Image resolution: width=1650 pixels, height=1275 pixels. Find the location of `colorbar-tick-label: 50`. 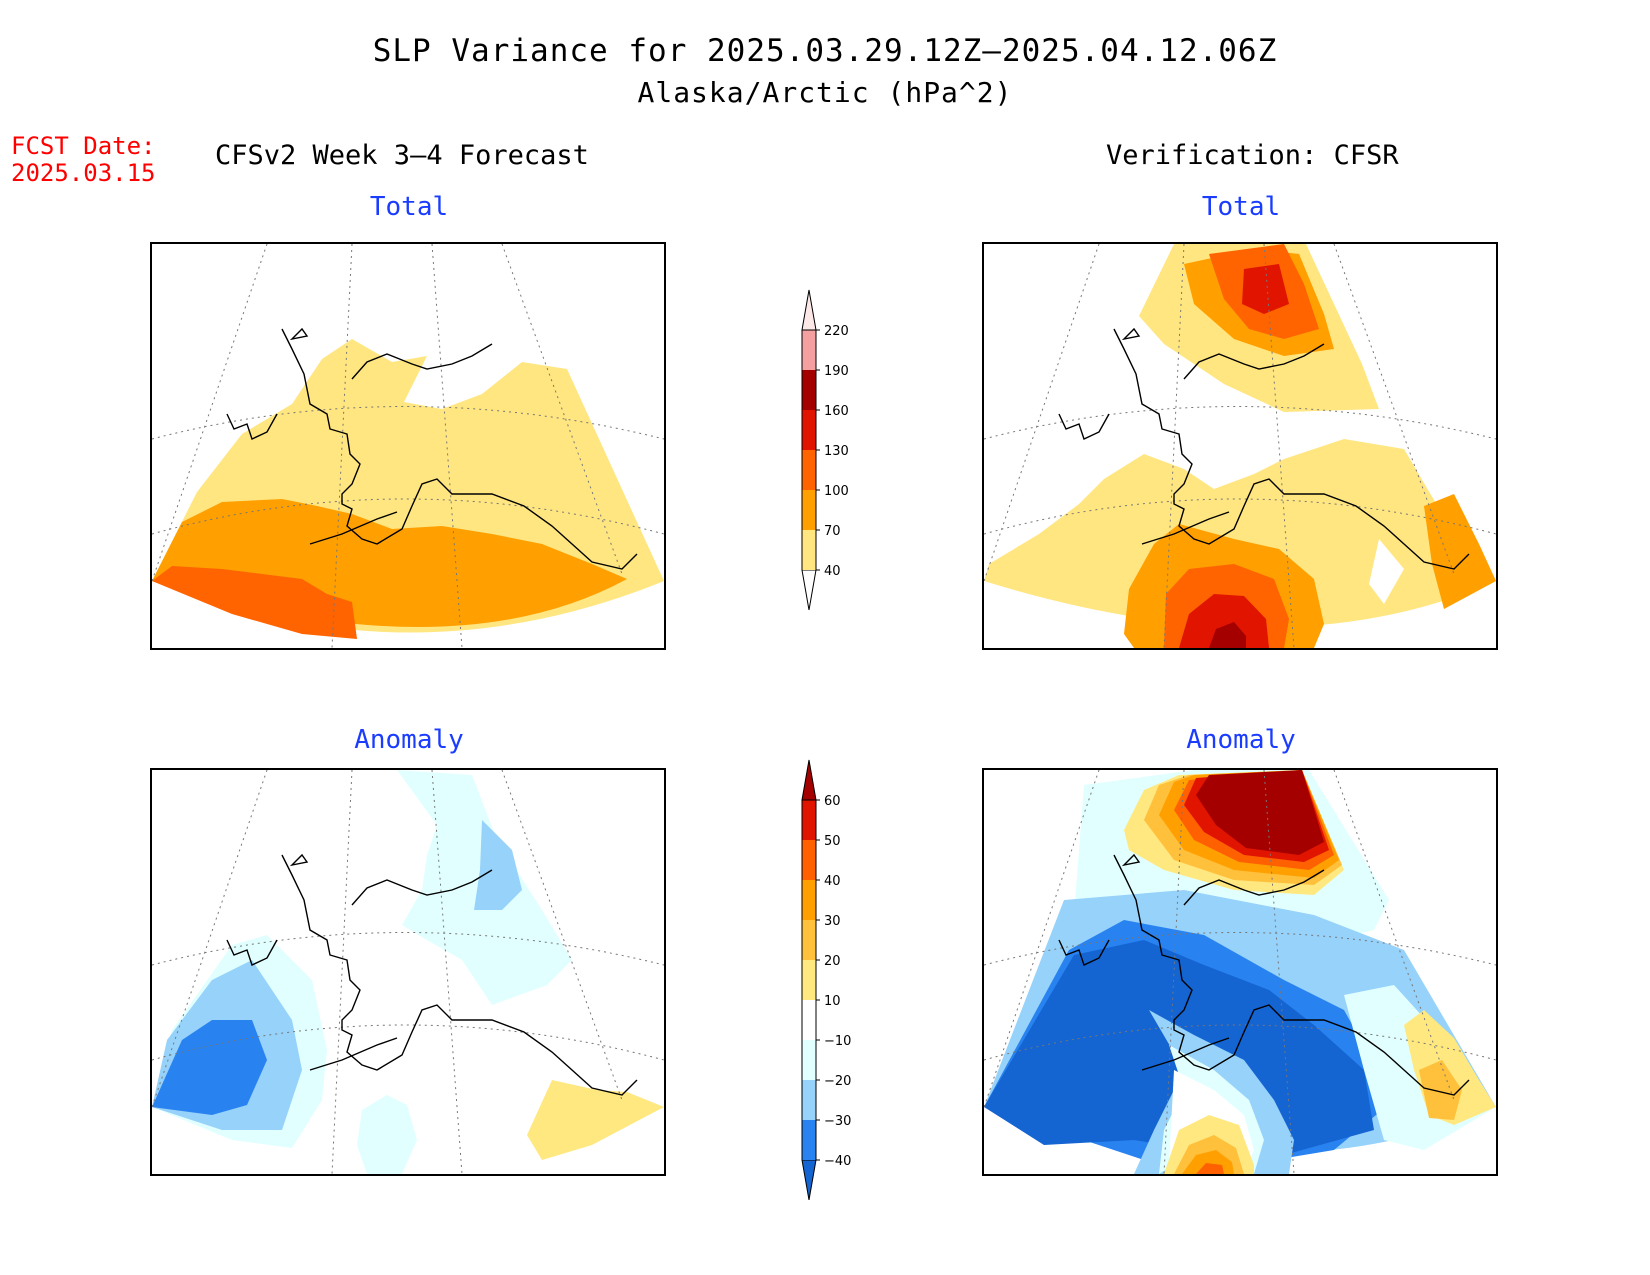

colorbar-tick-label: 50 is located at coordinates (832, 841).